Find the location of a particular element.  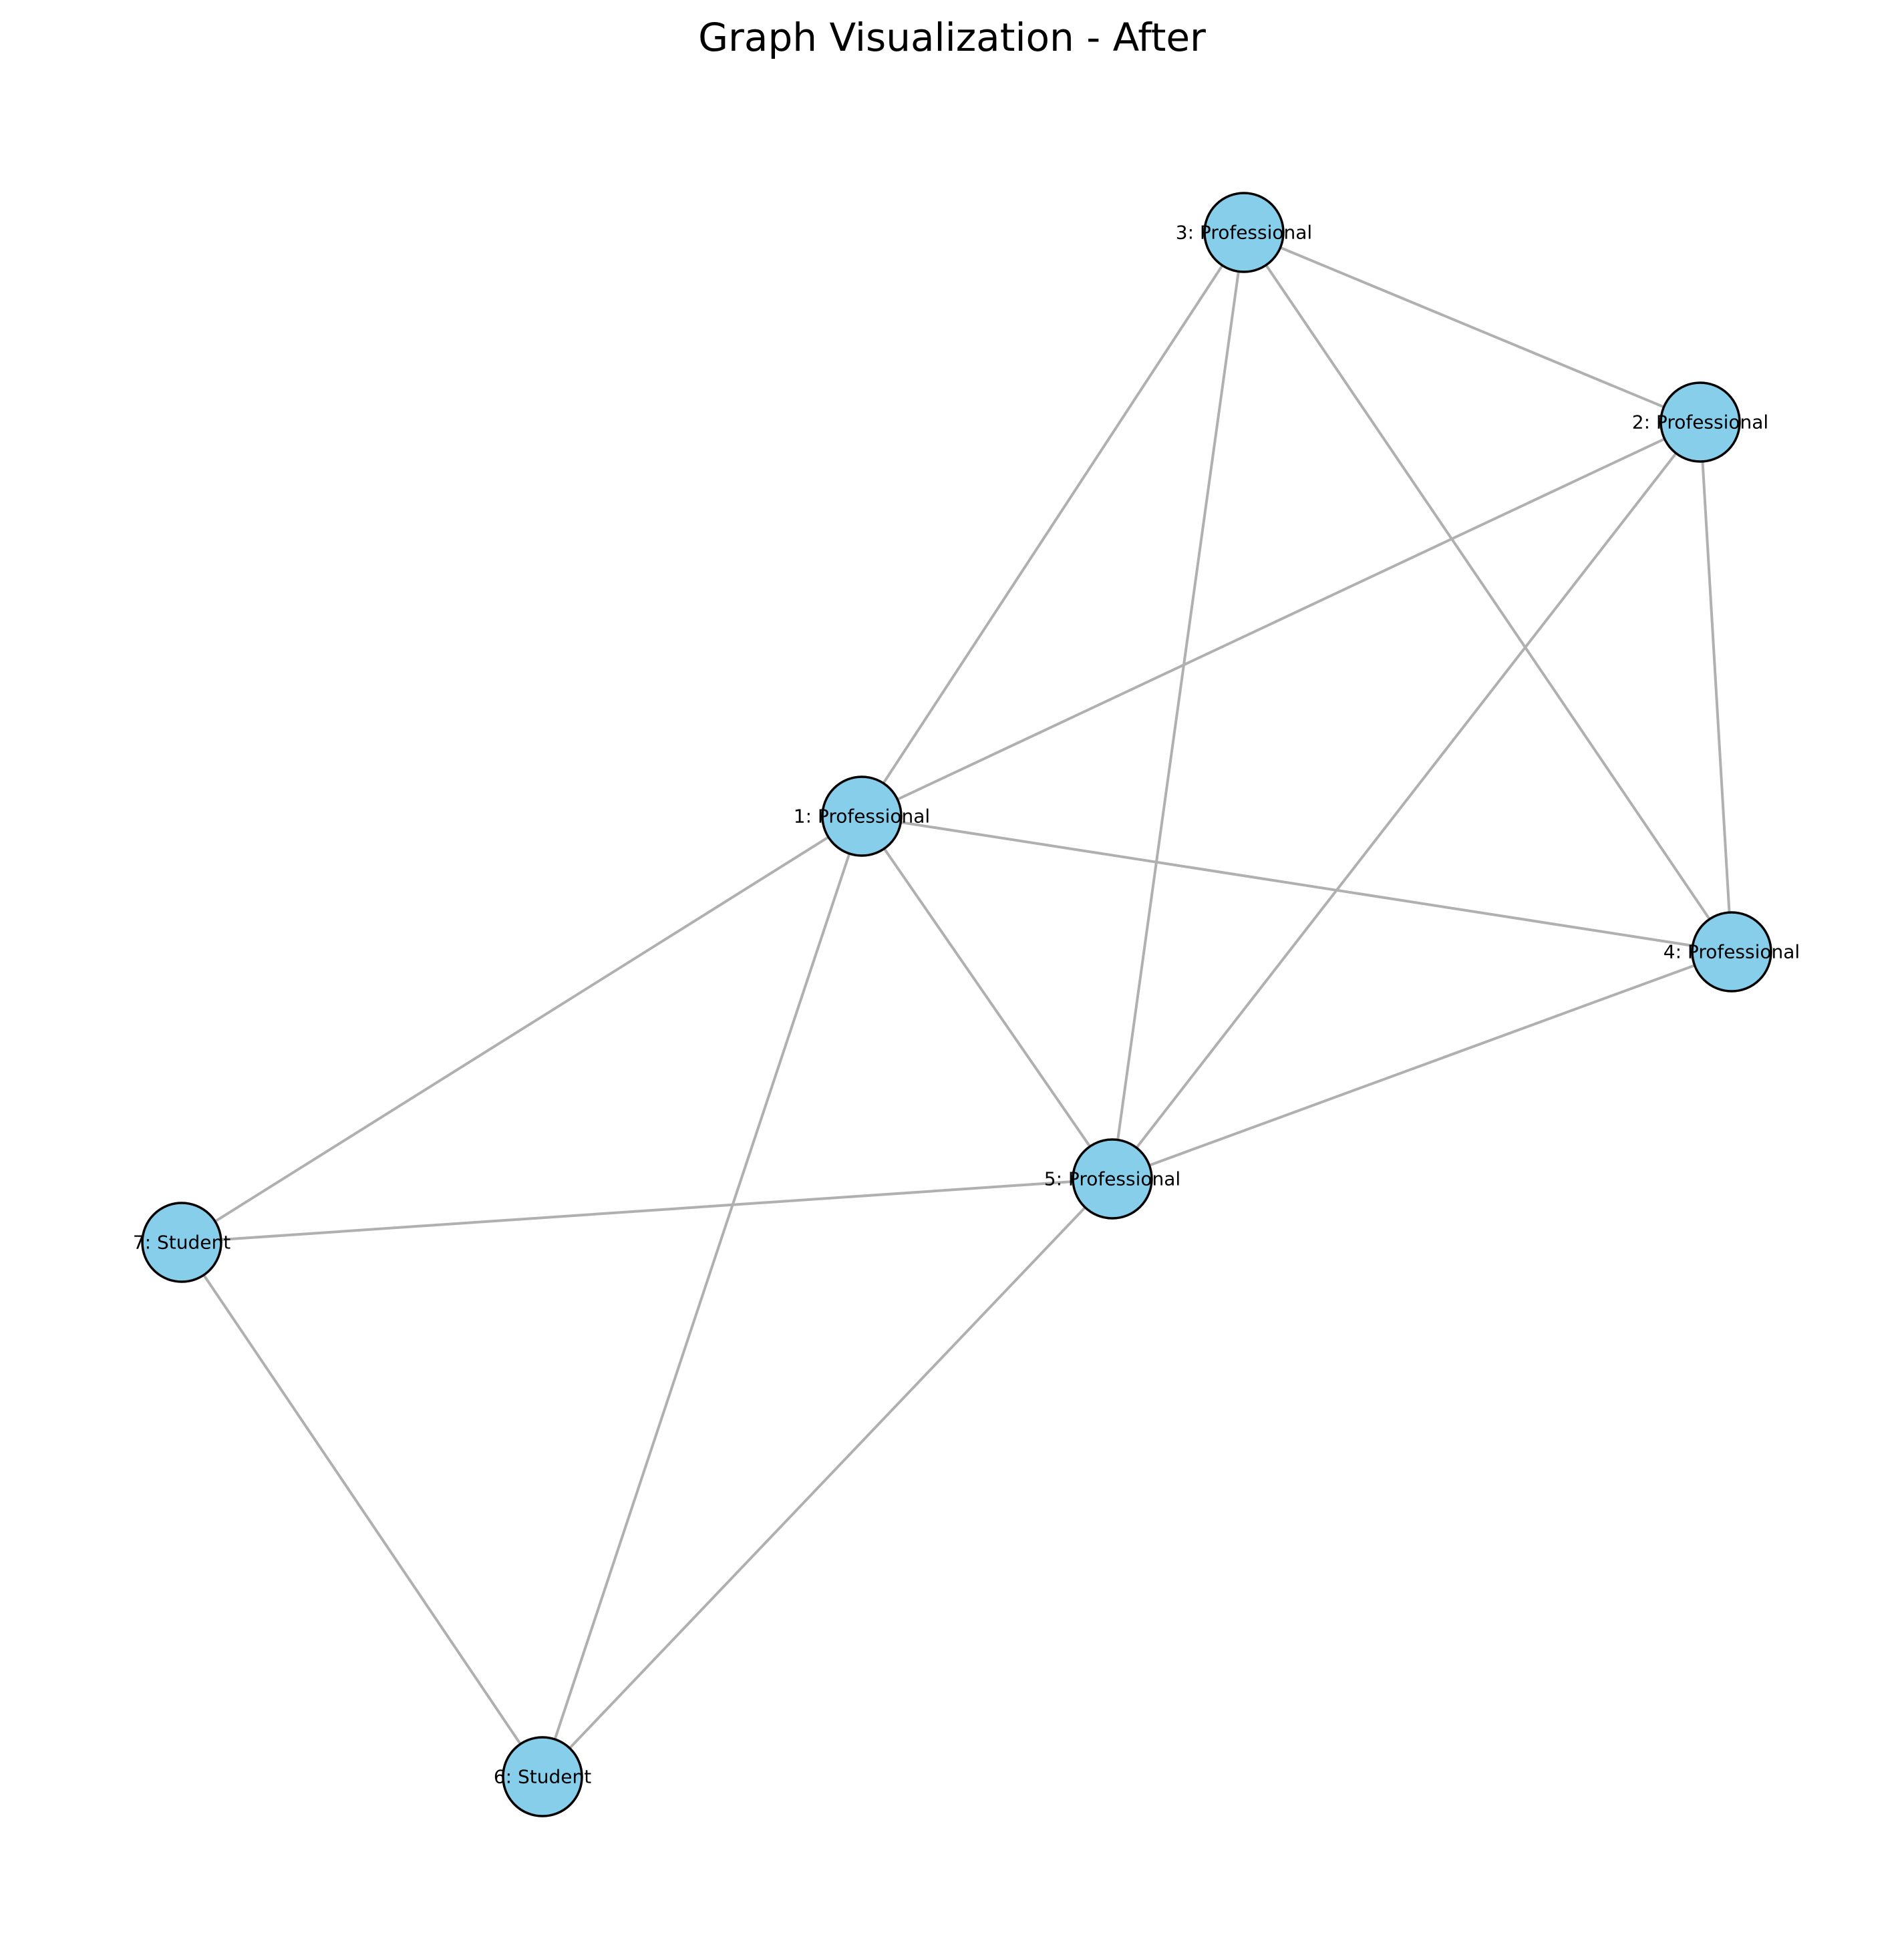

node-label-7: 7: Student is located at coordinates (181, 1243).